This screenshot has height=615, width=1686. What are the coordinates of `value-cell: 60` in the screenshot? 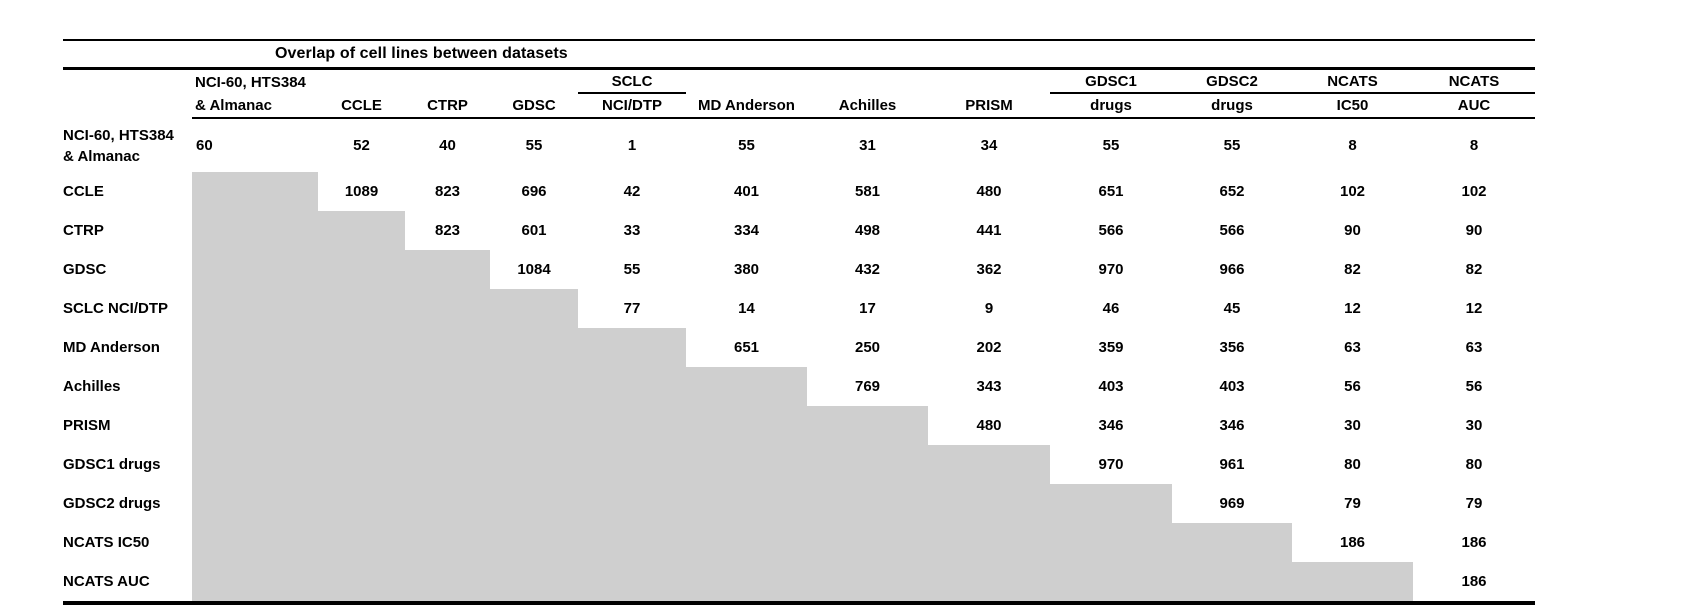 It's located at (204, 145).